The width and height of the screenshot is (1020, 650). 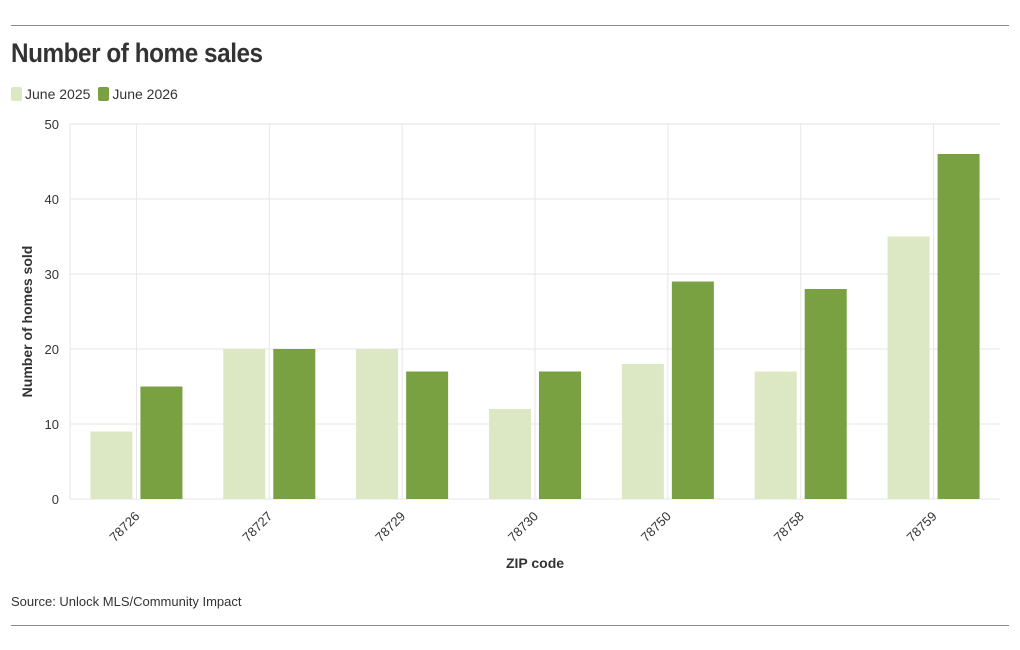 I want to click on legend: June 2025 June 2026, so click(x=98, y=94).